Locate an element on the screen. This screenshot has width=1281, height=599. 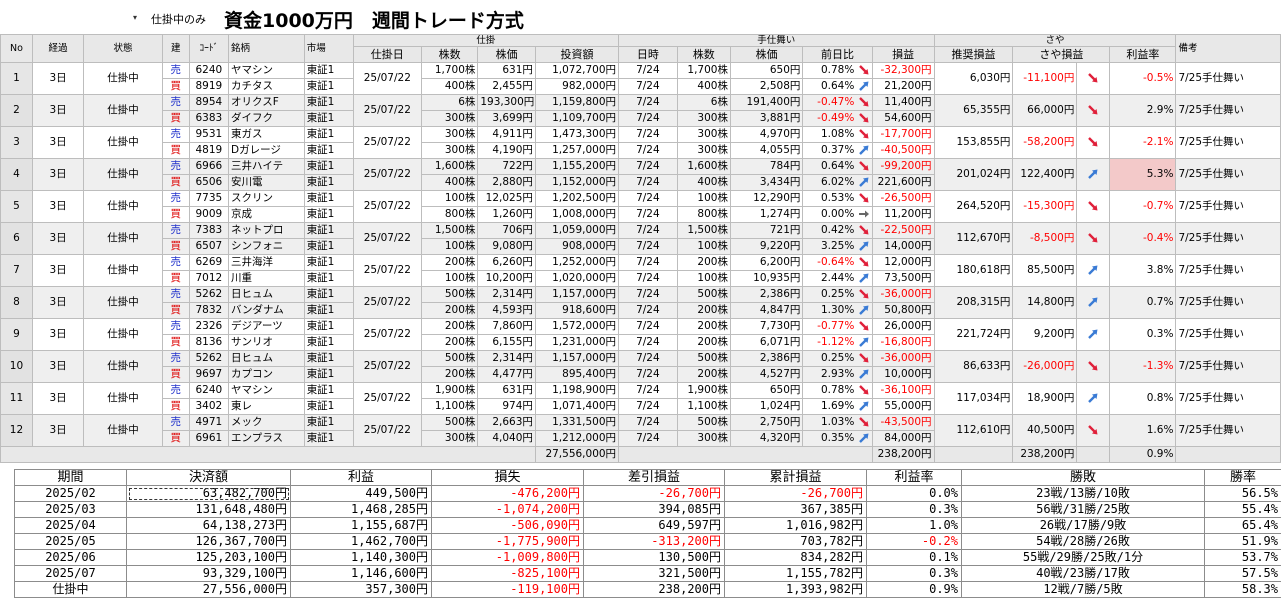
sum-col-rate: 利益率 is located at coordinates (914, 477).